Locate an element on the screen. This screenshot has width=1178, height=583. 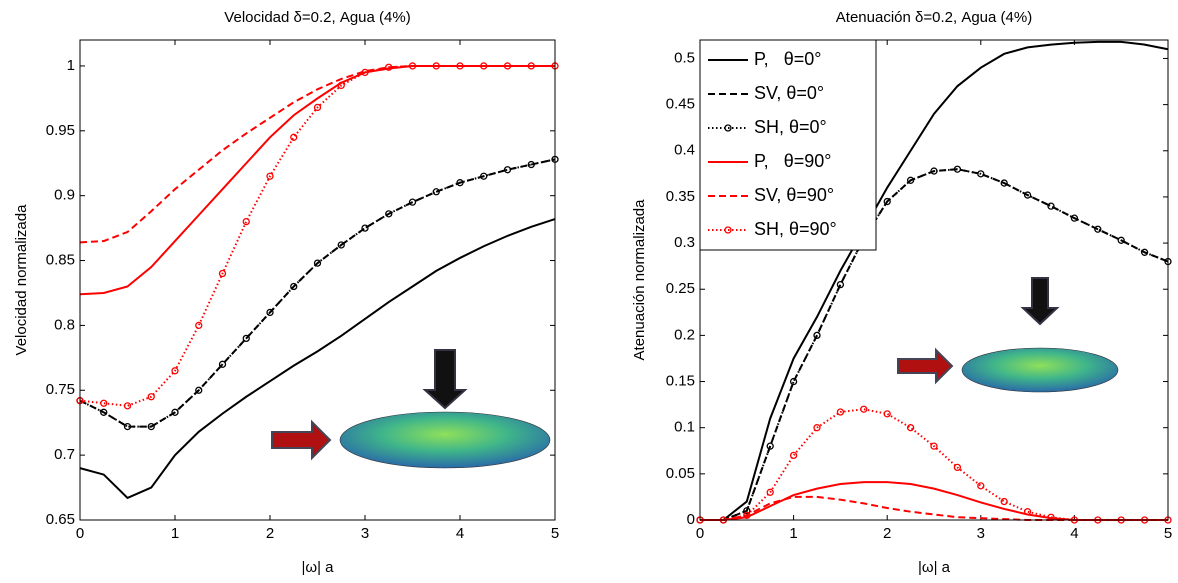
y-tick-label: 0.75 is located at coordinates (60, 389).